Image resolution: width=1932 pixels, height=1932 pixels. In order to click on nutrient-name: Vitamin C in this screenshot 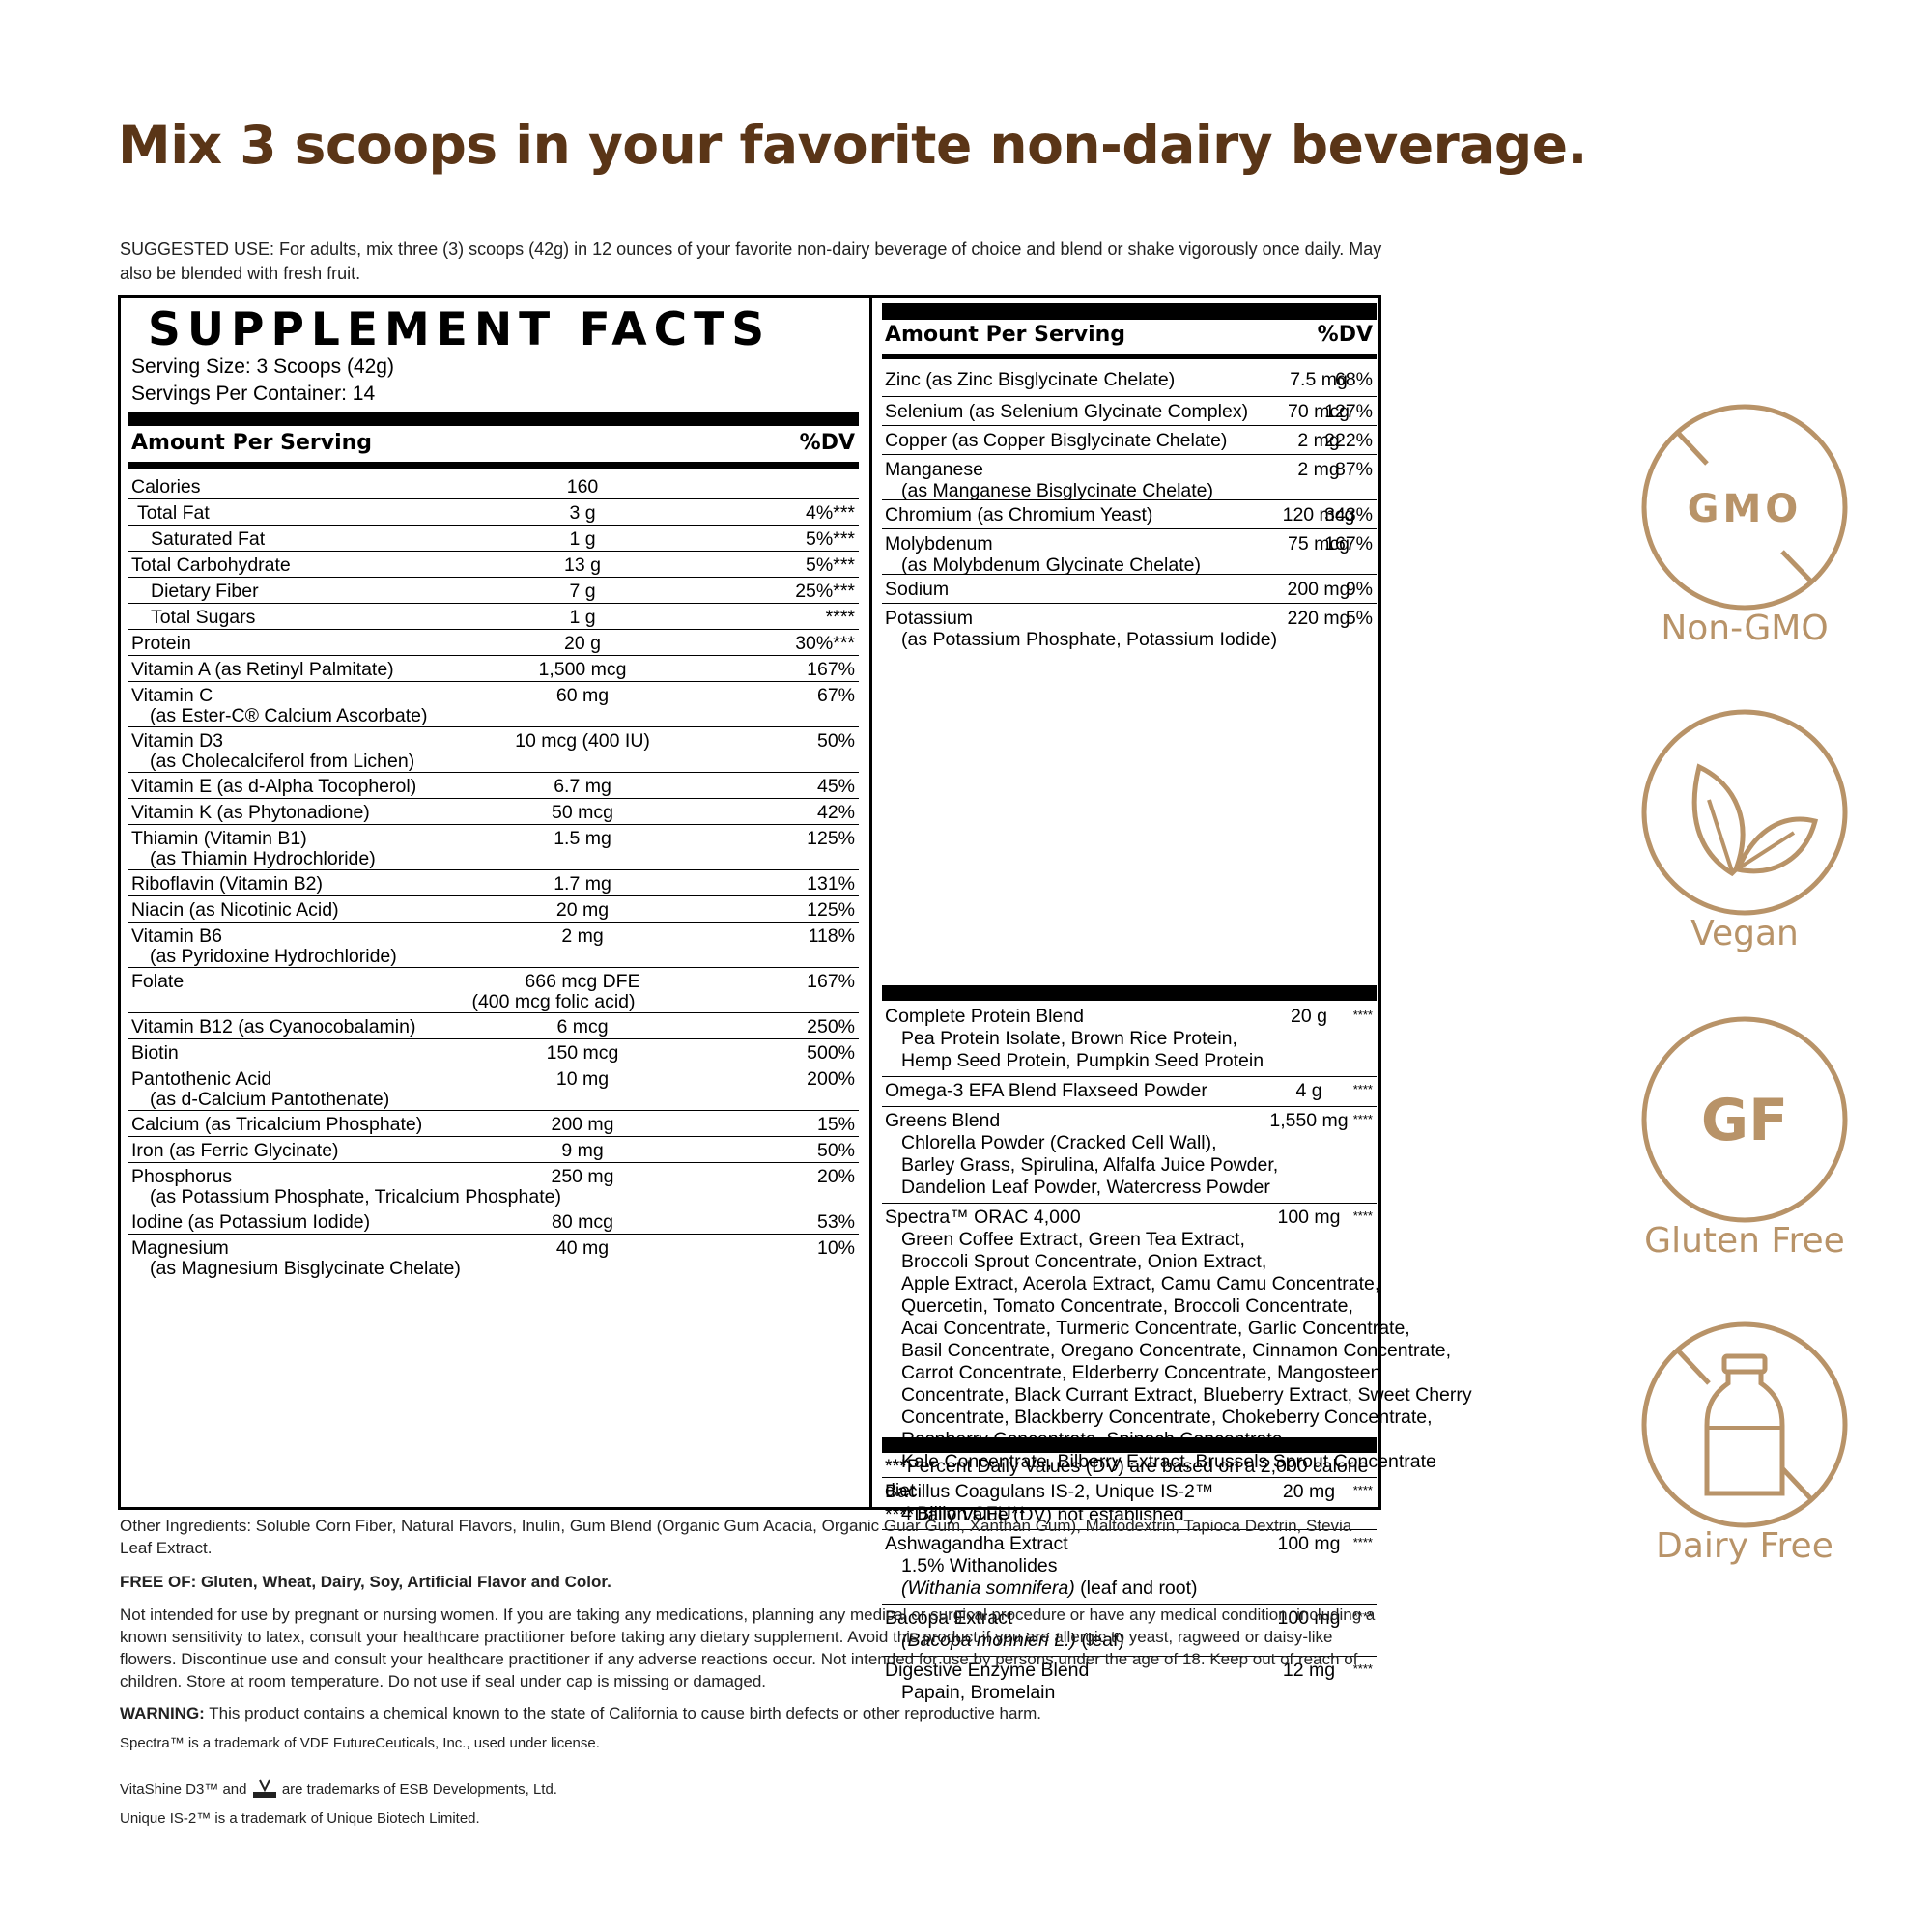, I will do `click(172, 695)`.